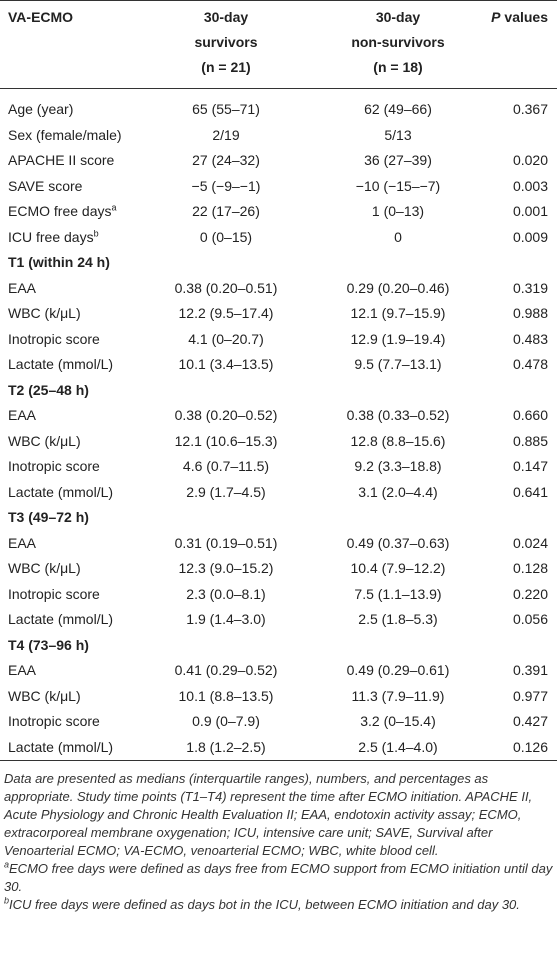 The height and width of the screenshot is (959, 557). What do you see at coordinates (398, 466) in the screenshot?
I see `cell: 9.2 (3.3–18.8)` at bounding box center [398, 466].